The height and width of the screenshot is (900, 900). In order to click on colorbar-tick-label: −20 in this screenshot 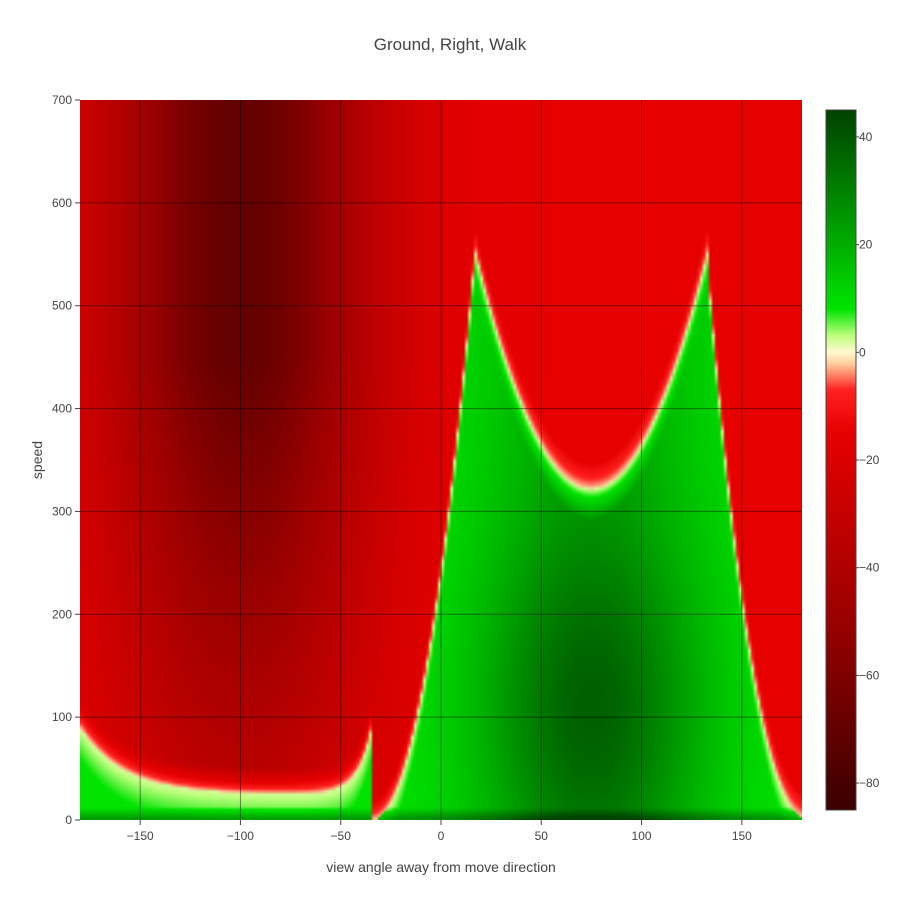, I will do `click(869, 460)`.